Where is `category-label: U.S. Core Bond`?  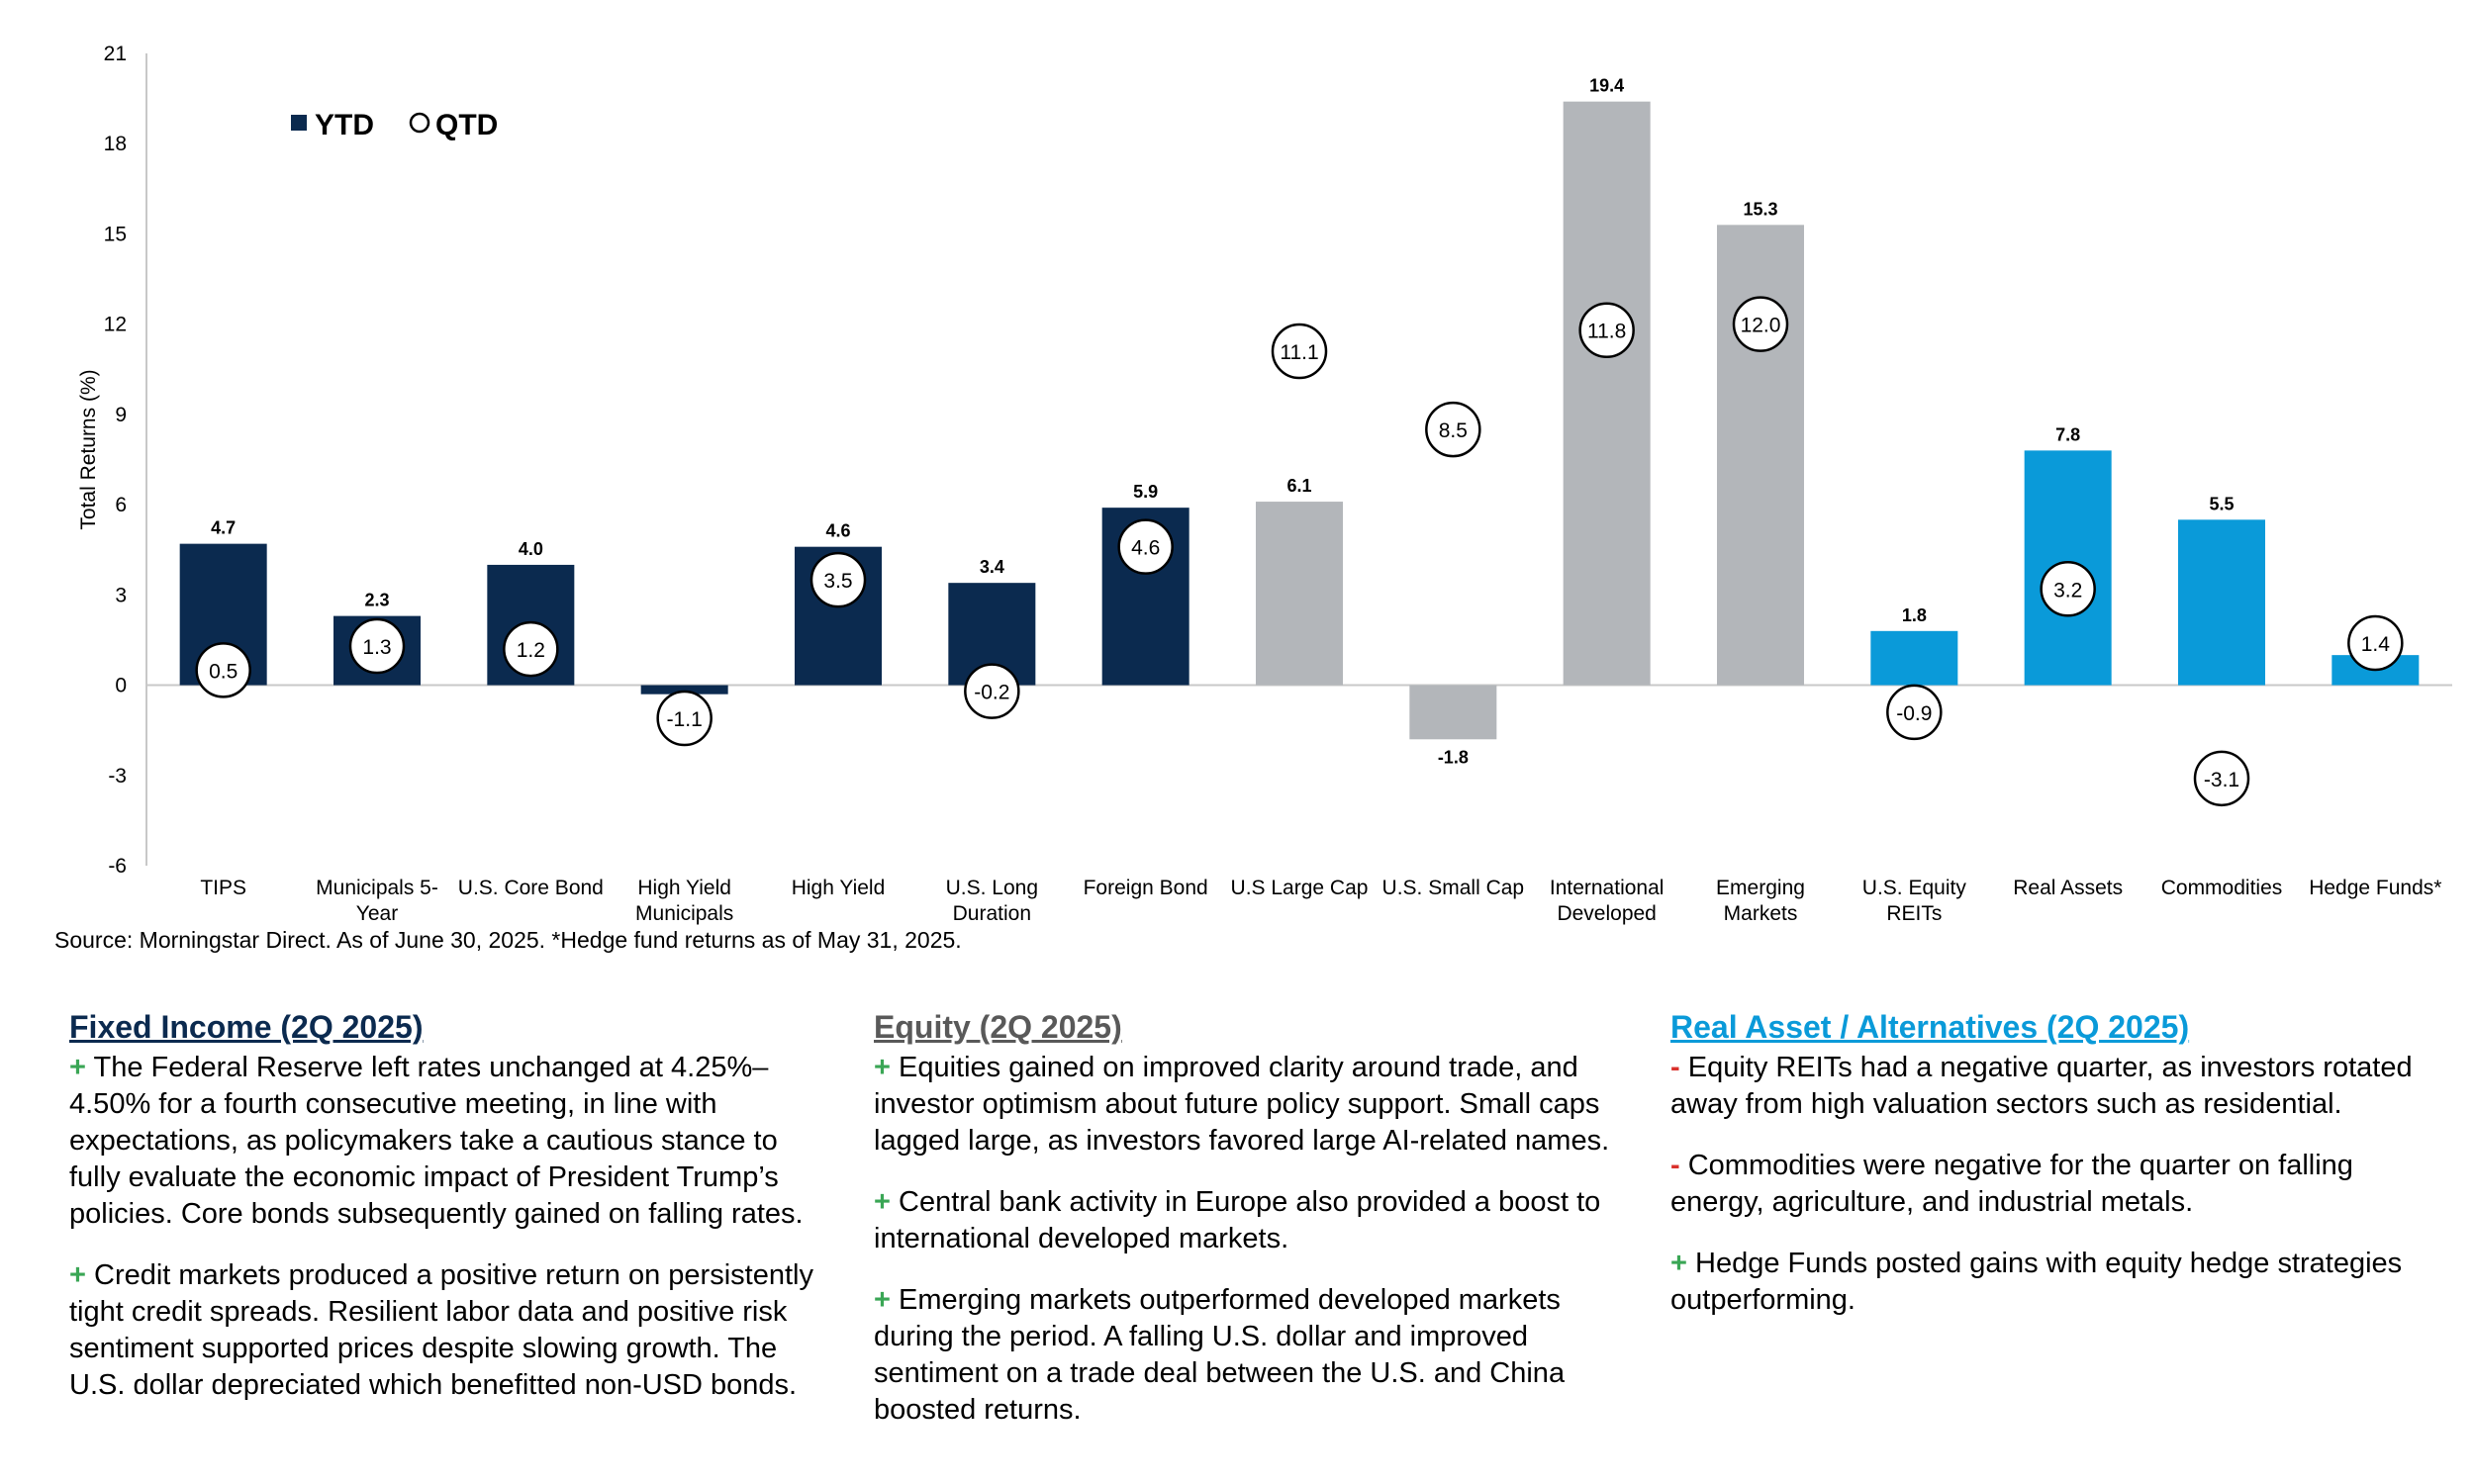 category-label: U.S. Core Bond is located at coordinates (531, 888).